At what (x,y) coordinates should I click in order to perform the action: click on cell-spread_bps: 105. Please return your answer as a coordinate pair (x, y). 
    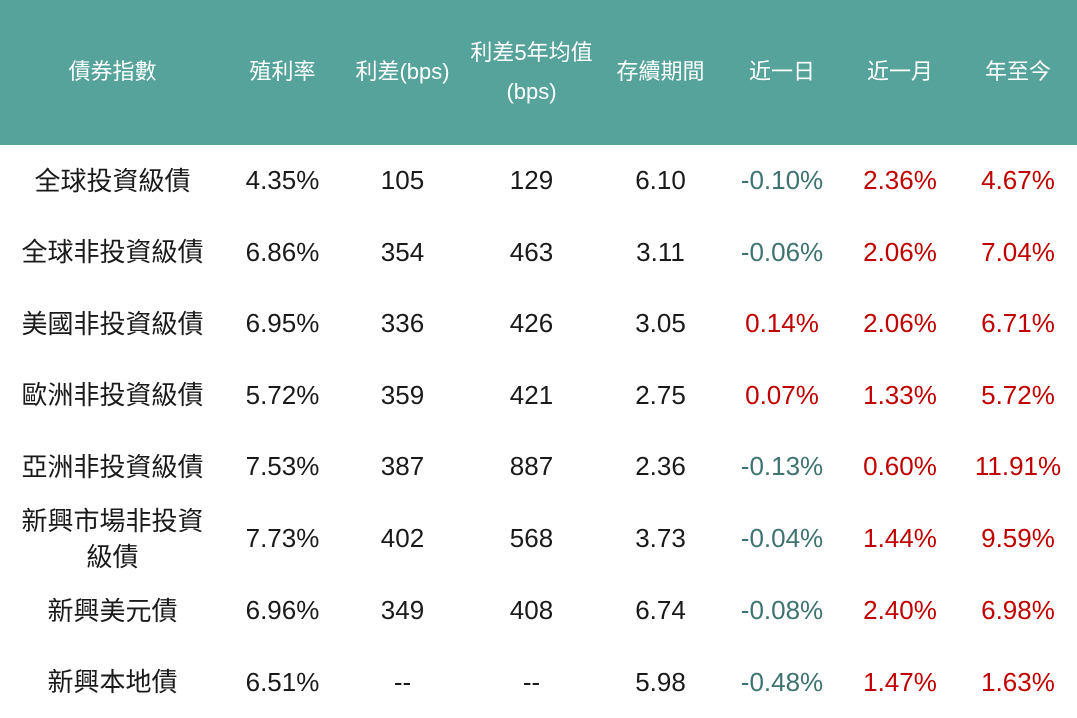
    Looking at the image, I should click on (402, 180).